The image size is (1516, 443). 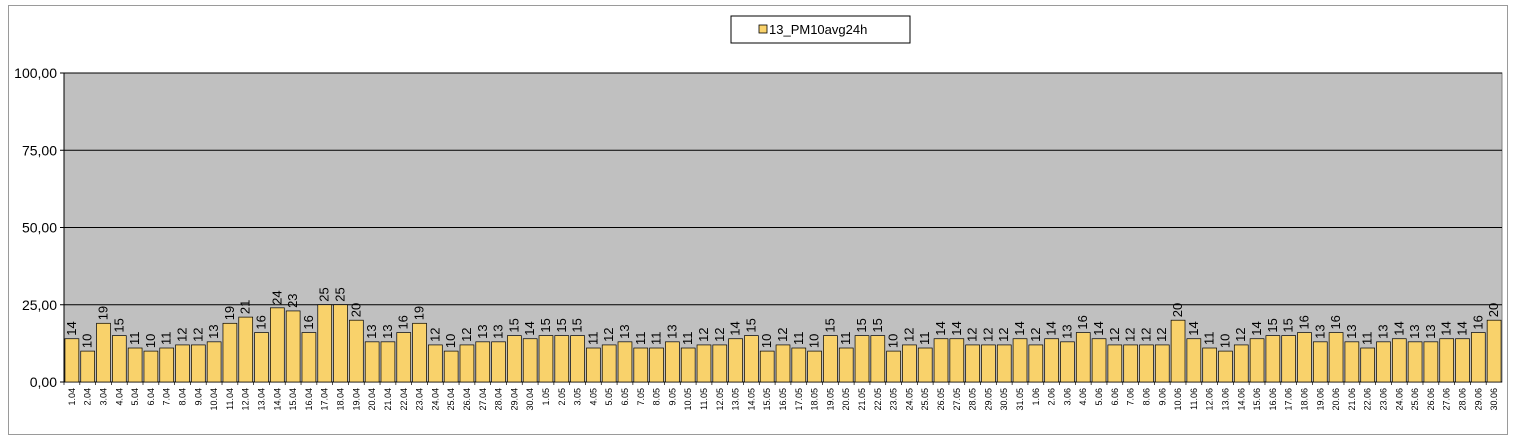 What do you see at coordinates (609, 397) in the screenshot?
I see `x-tick-label: 5.05` at bounding box center [609, 397].